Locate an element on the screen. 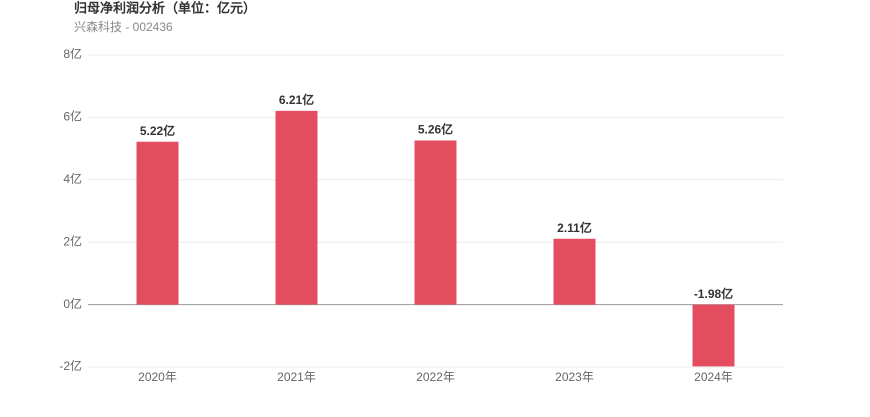  y-tick-label: 4亿 is located at coordinates (72, 178).